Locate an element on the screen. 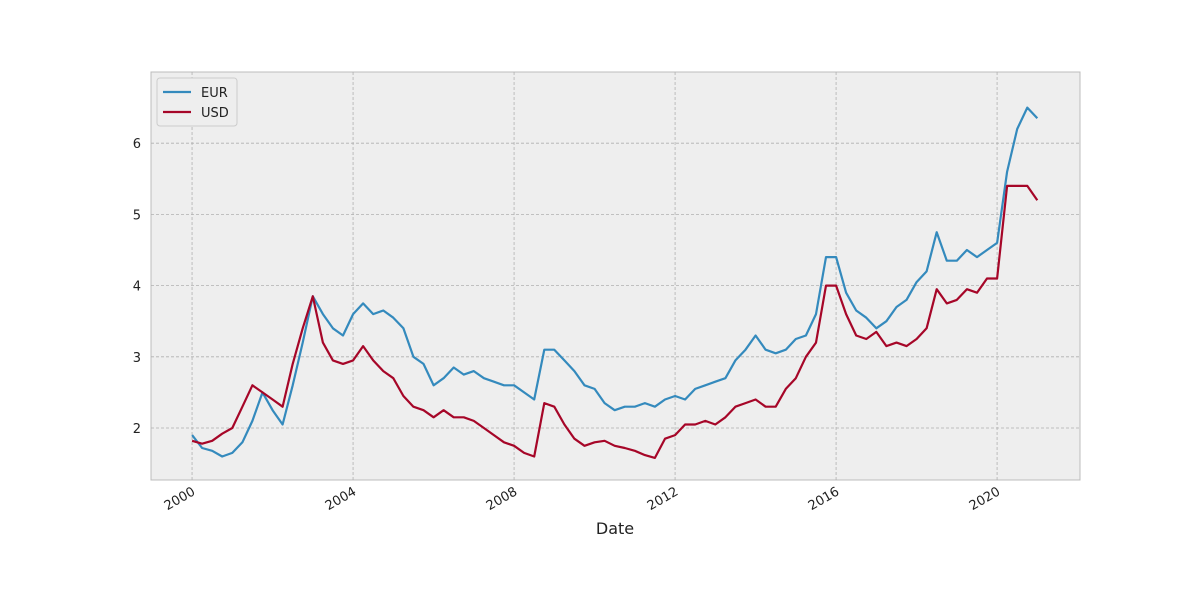 Image resolution: width=1200 pixels, height=604 pixels. y-tick-label: 2 is located at coordinates (137, 429).